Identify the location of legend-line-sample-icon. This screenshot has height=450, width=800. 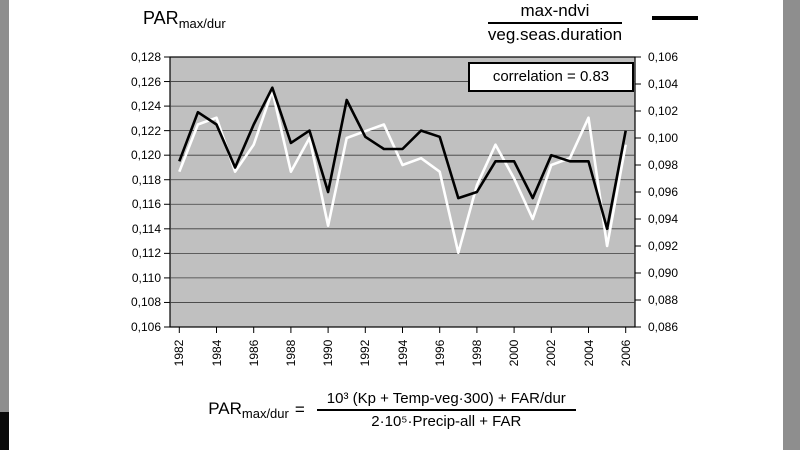
(675, 18).